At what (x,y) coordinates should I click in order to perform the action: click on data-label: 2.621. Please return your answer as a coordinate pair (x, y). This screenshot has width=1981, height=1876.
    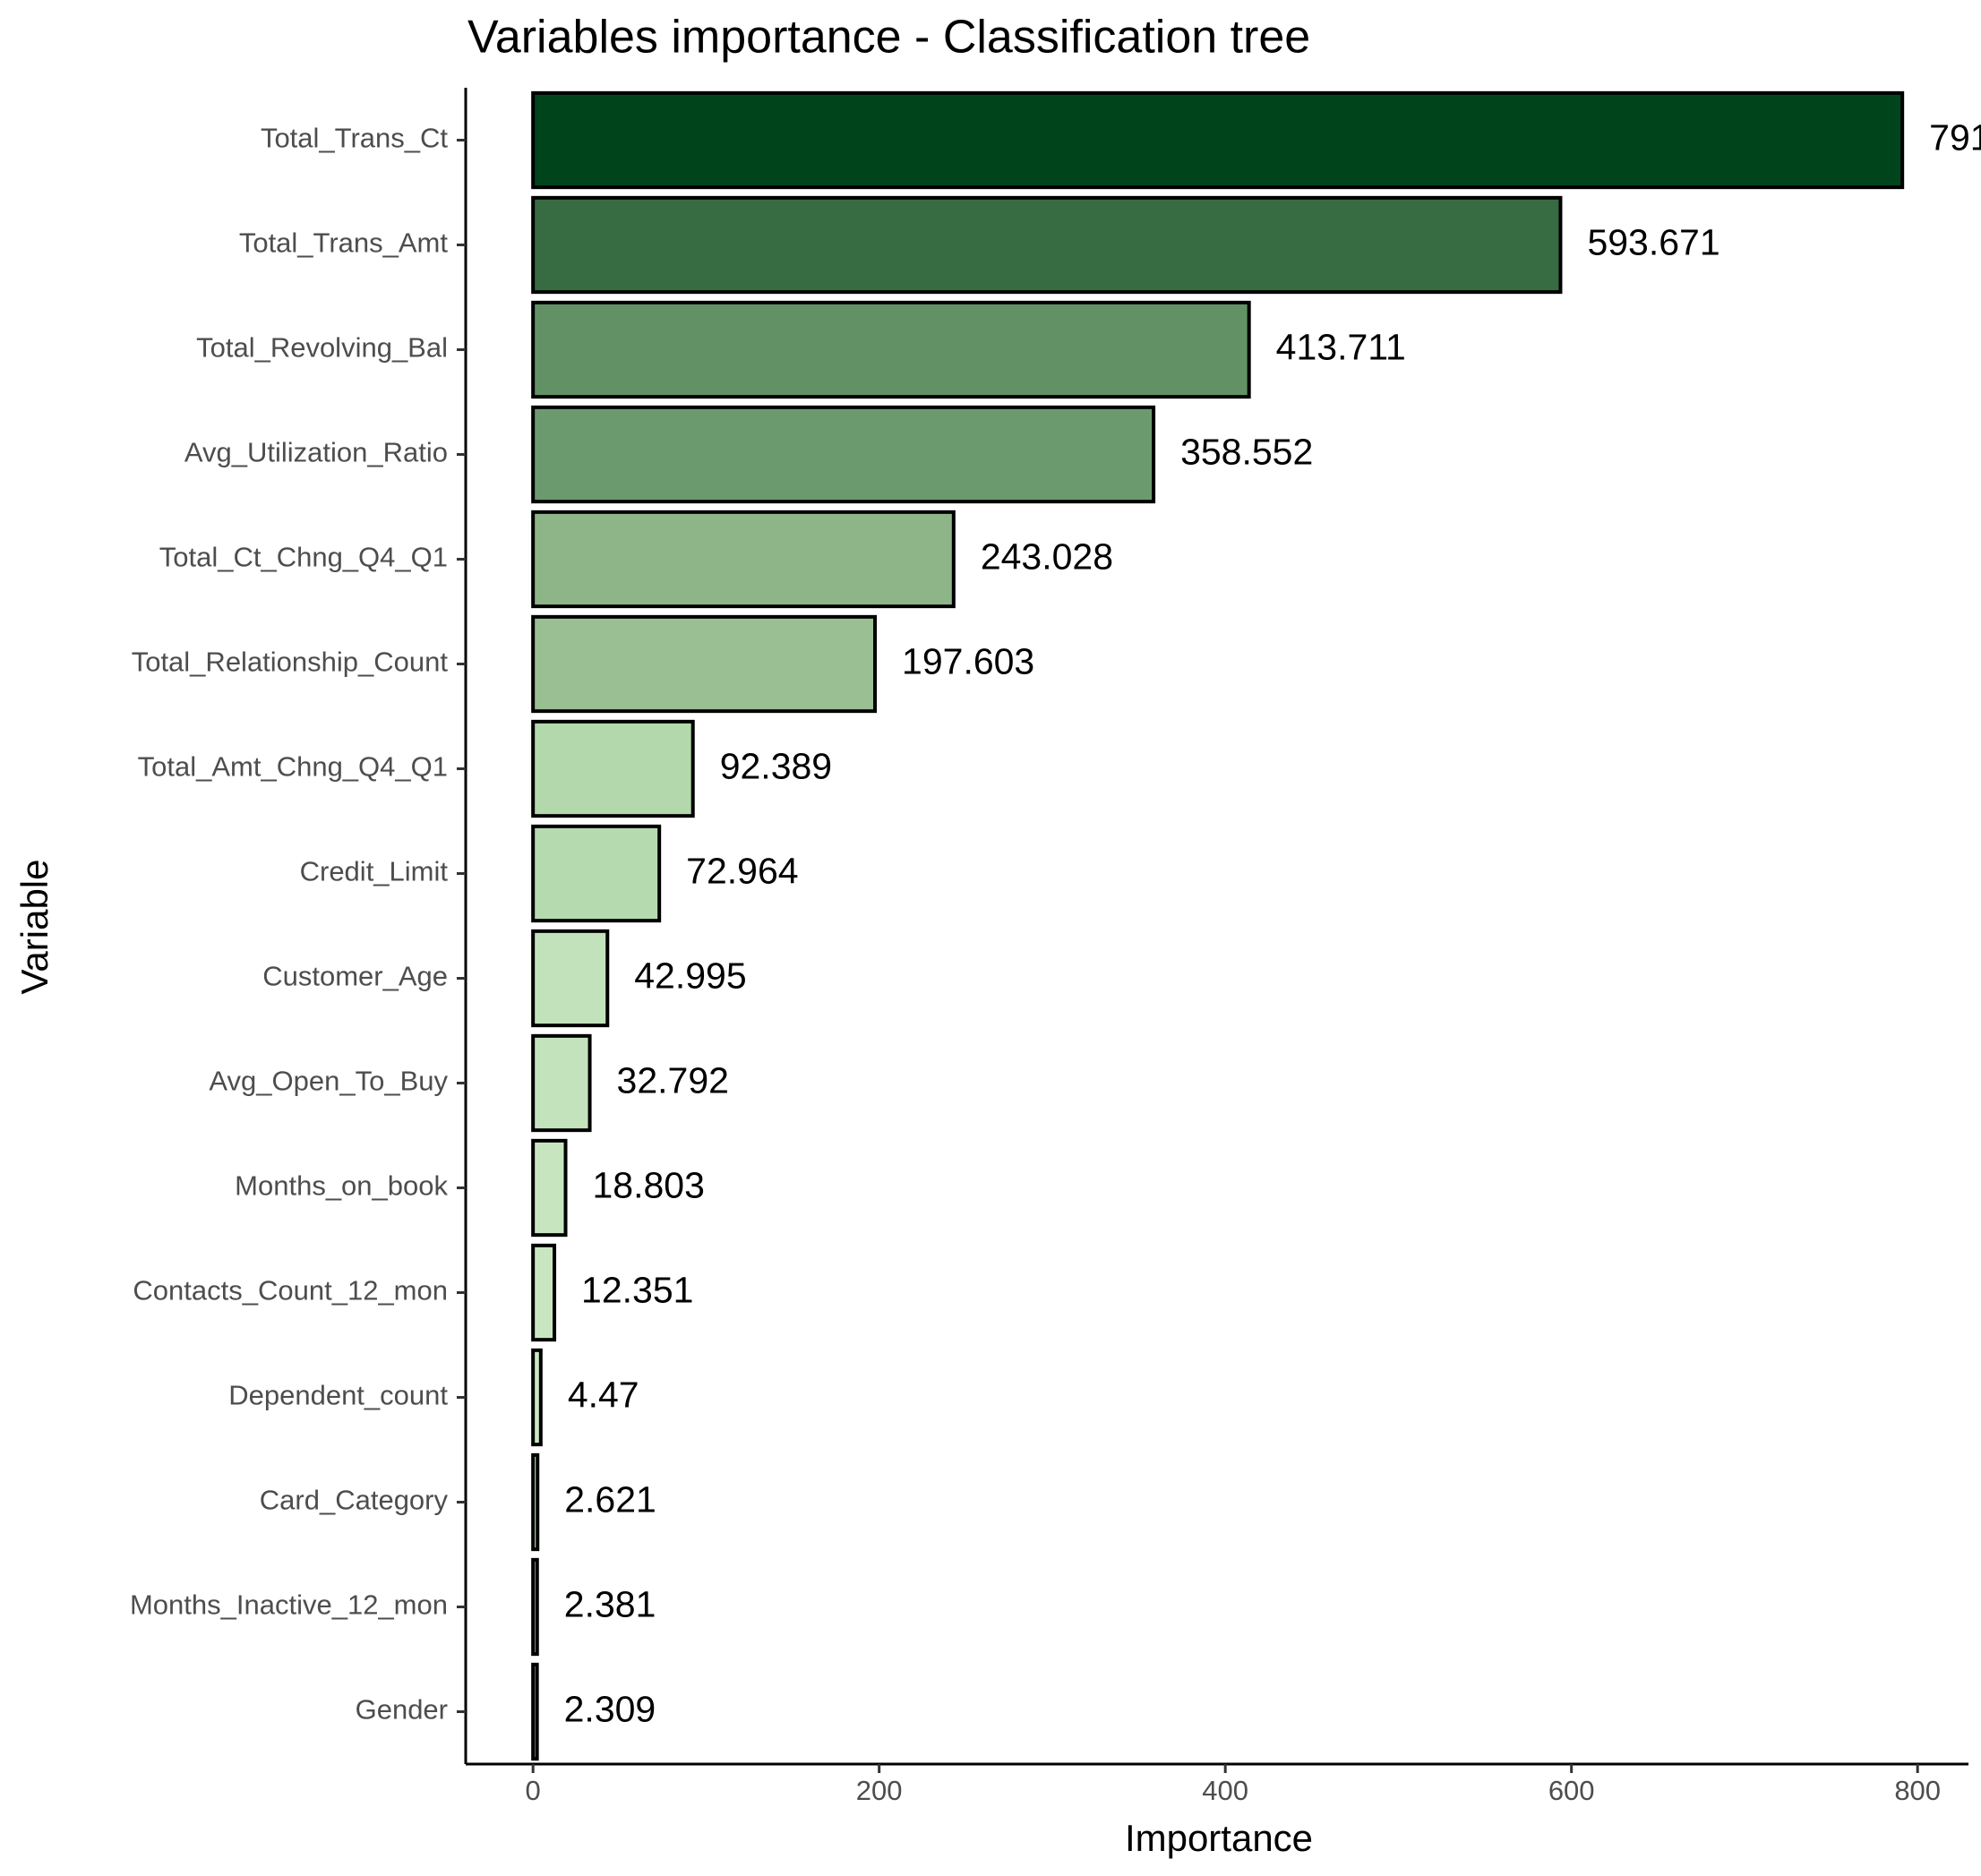
    Looking at the image, I should click on (610, 1499).